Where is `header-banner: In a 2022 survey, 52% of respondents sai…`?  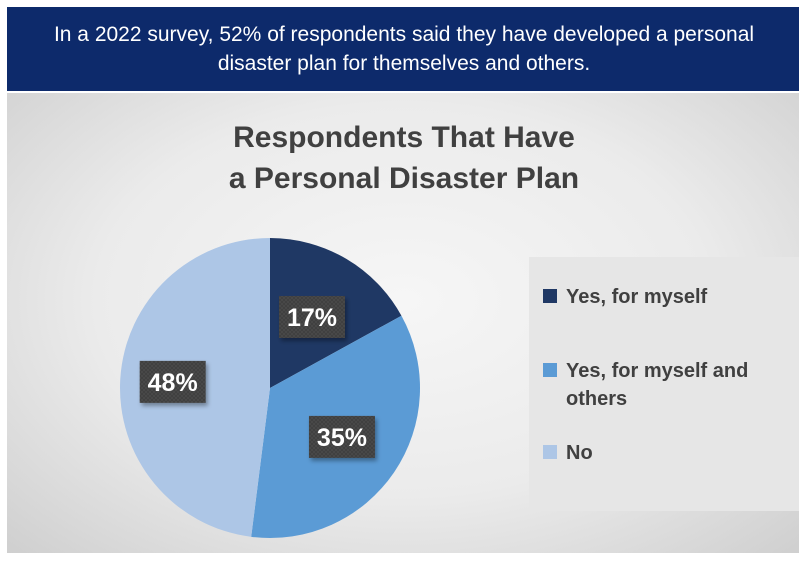 header-banner: In a 2022 survey, 52% of respondents sai… is located at coordinates (403, 49).